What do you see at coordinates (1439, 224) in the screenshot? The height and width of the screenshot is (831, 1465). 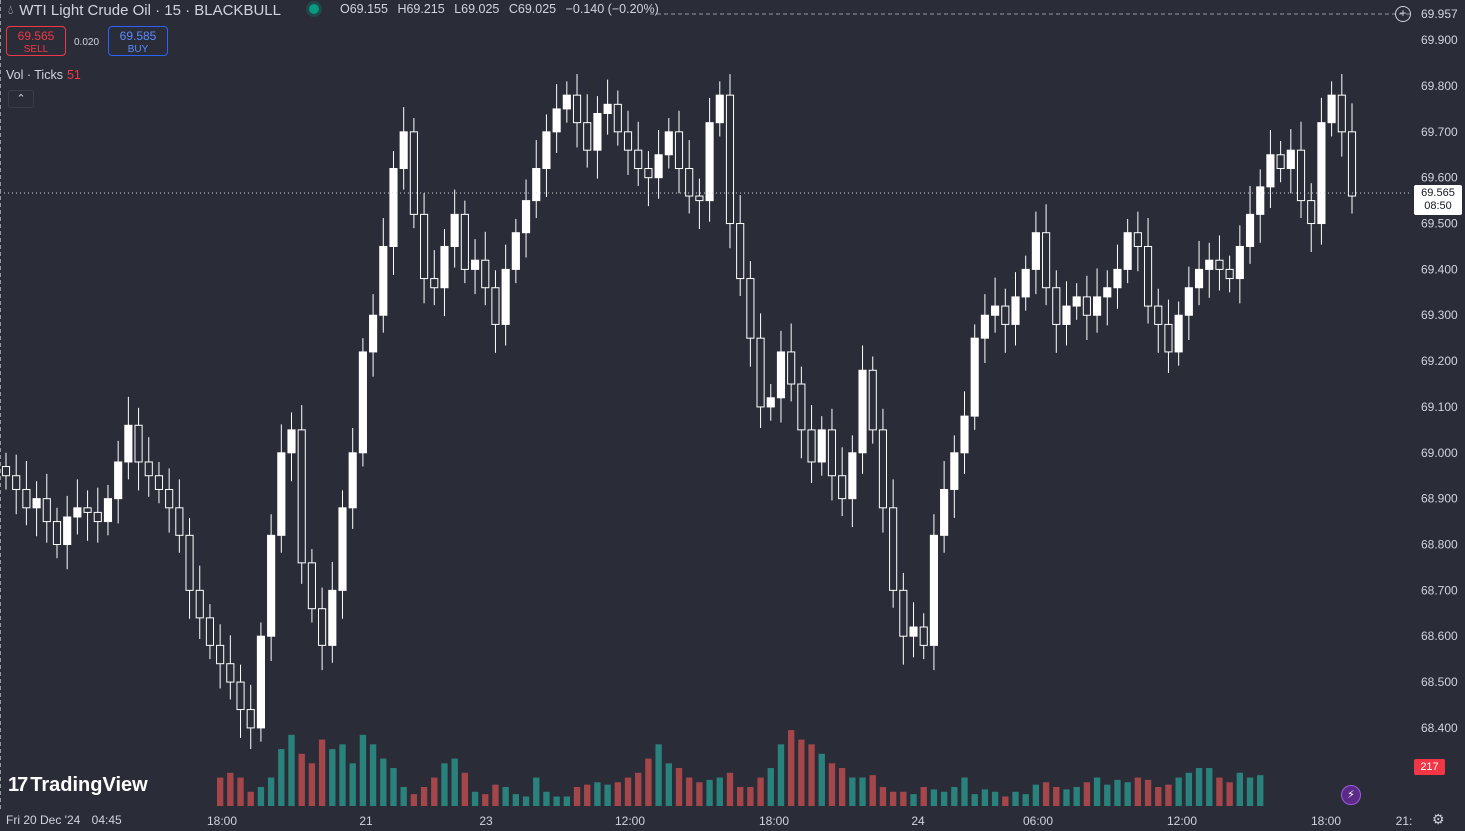 I see `price-axis-tick: 69.500` at bounding box center [1439, 224].